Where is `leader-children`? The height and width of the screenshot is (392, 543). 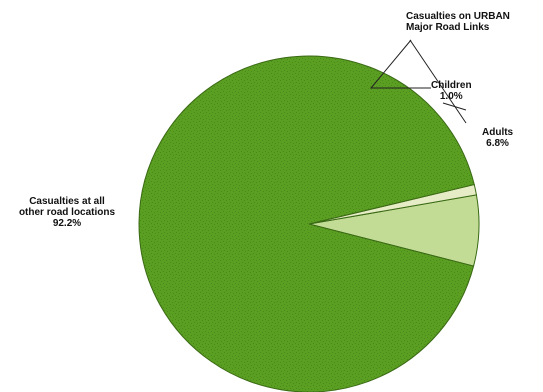
leader-children is located at coordinates (454, 106).